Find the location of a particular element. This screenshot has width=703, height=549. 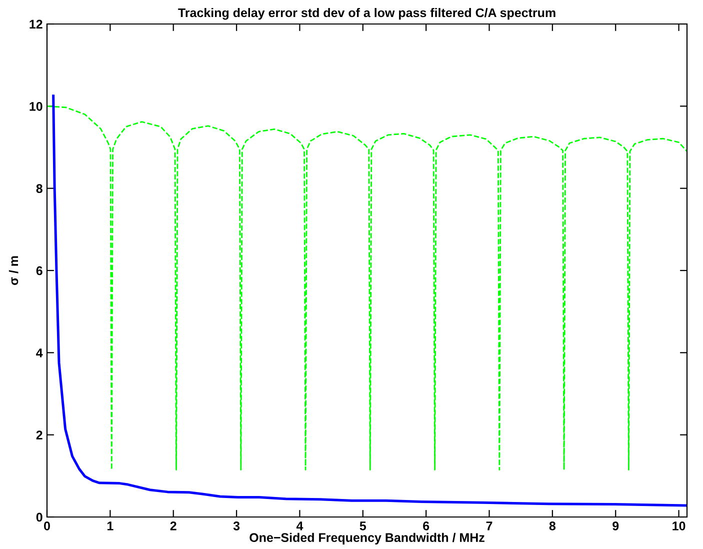

x-tick-label: 2 is located at coordinates (173, 525).